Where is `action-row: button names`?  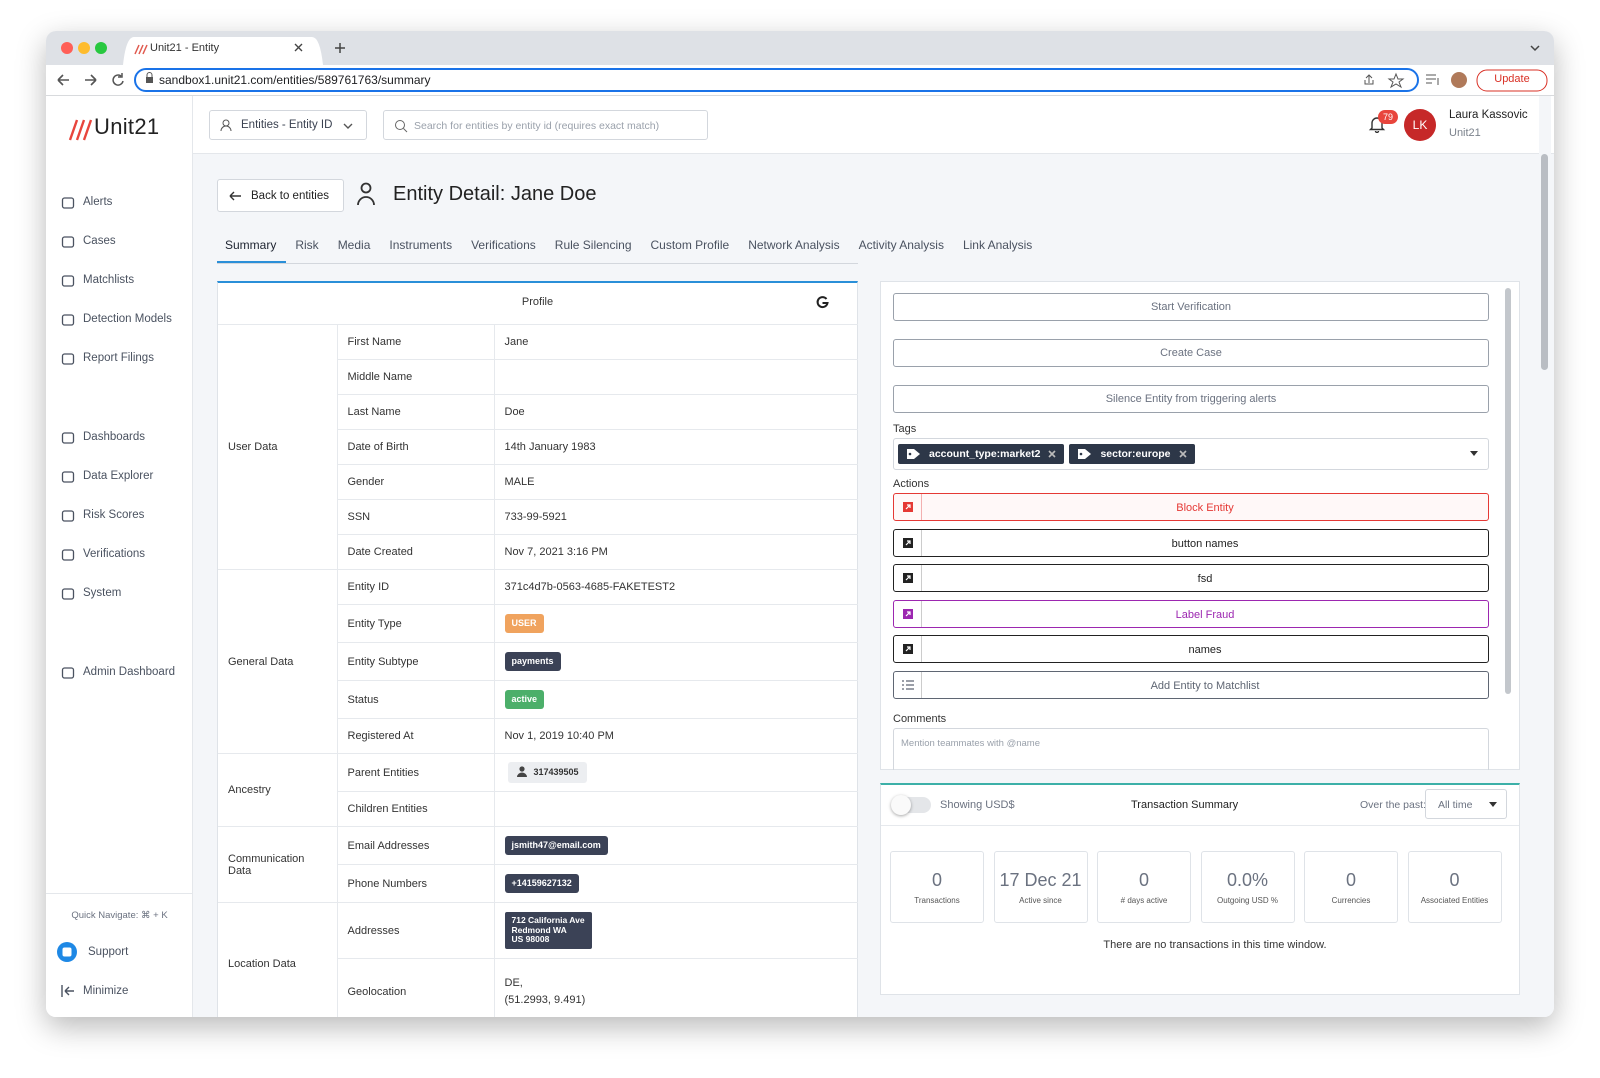
action-row: button names is located at coordinates (1191, 542).